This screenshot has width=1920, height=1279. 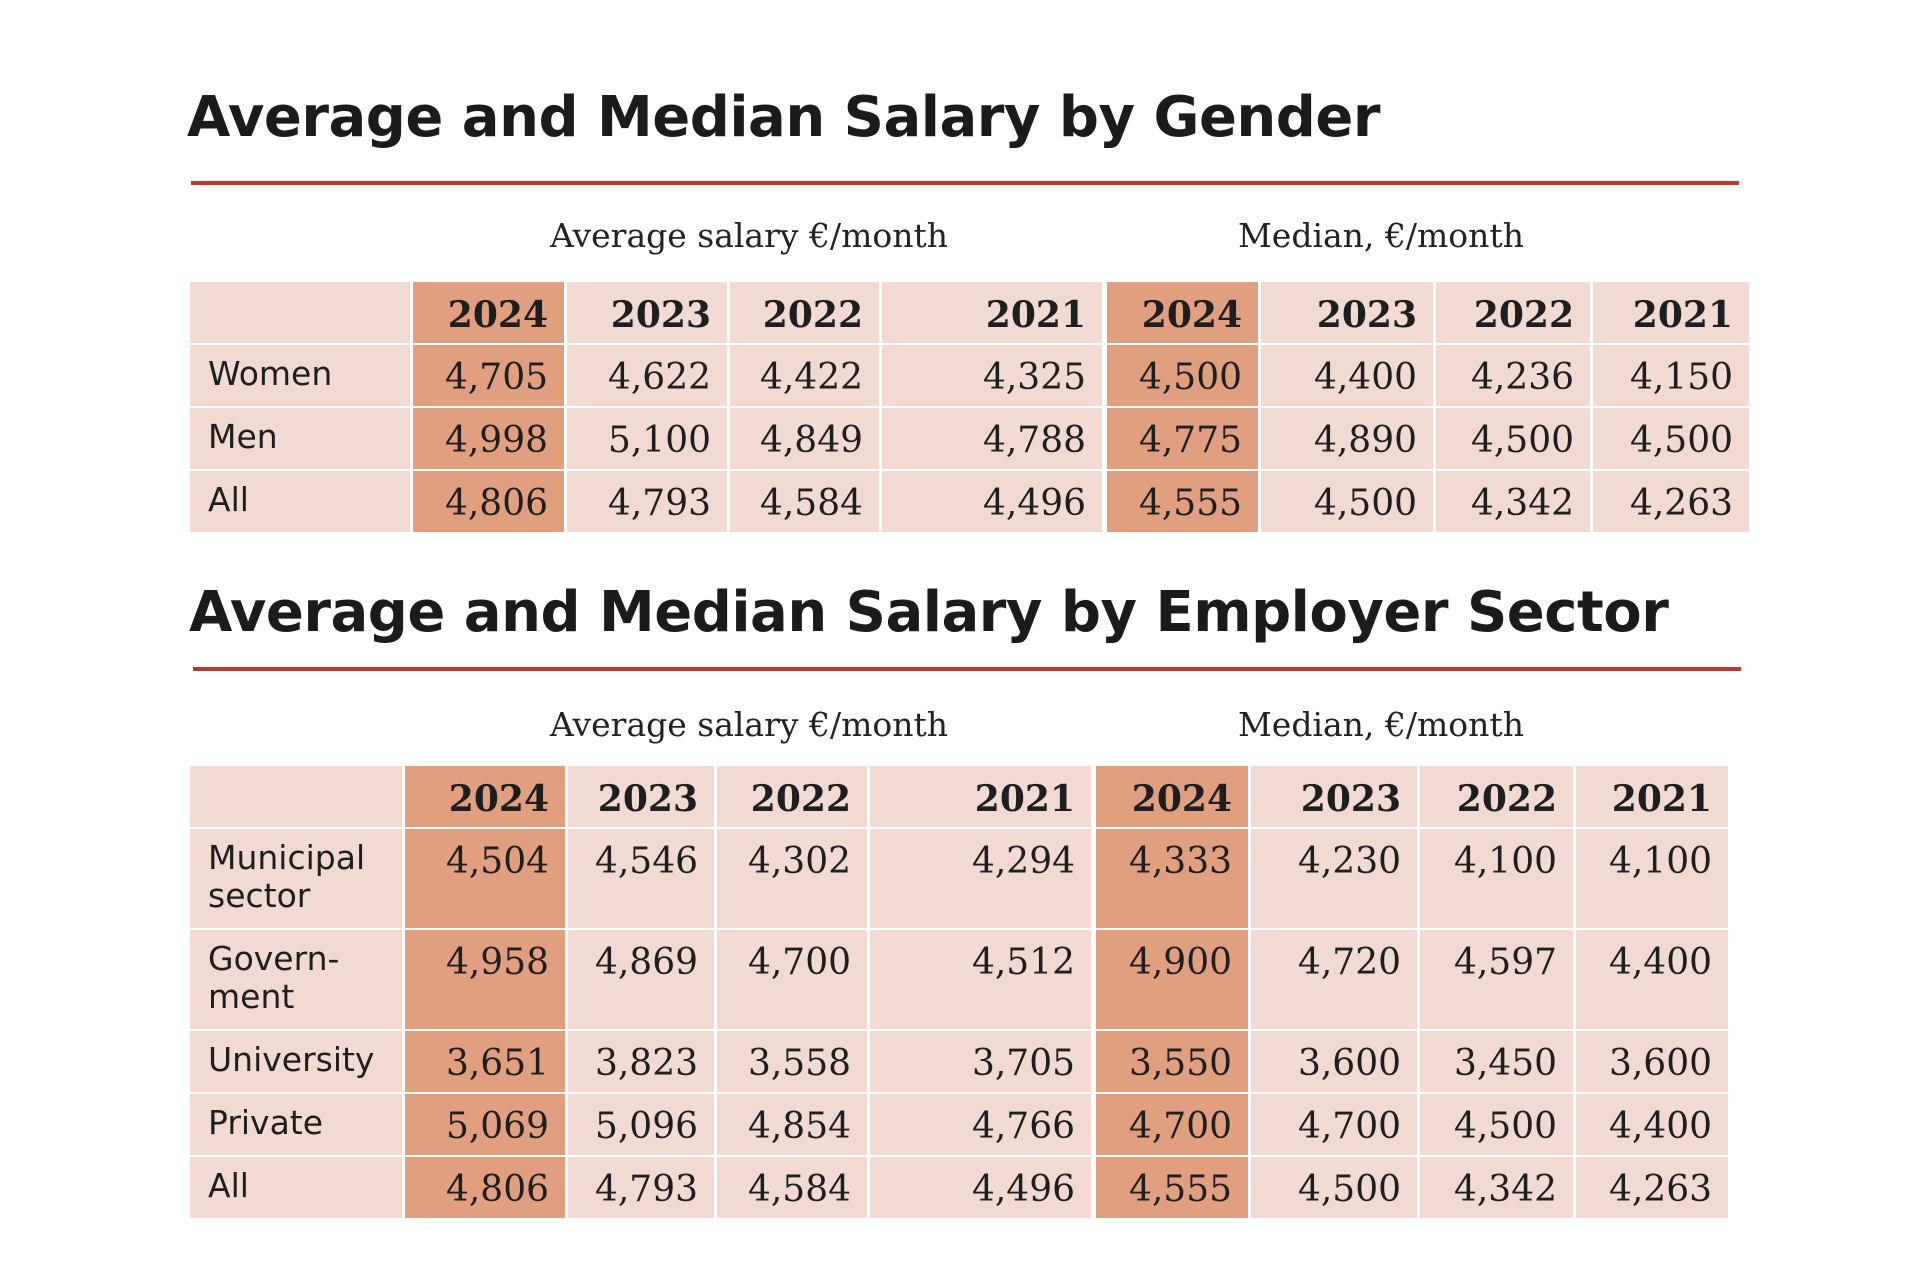 I want to click on average-value-cell: 4,294, so click(x=980, y=878).